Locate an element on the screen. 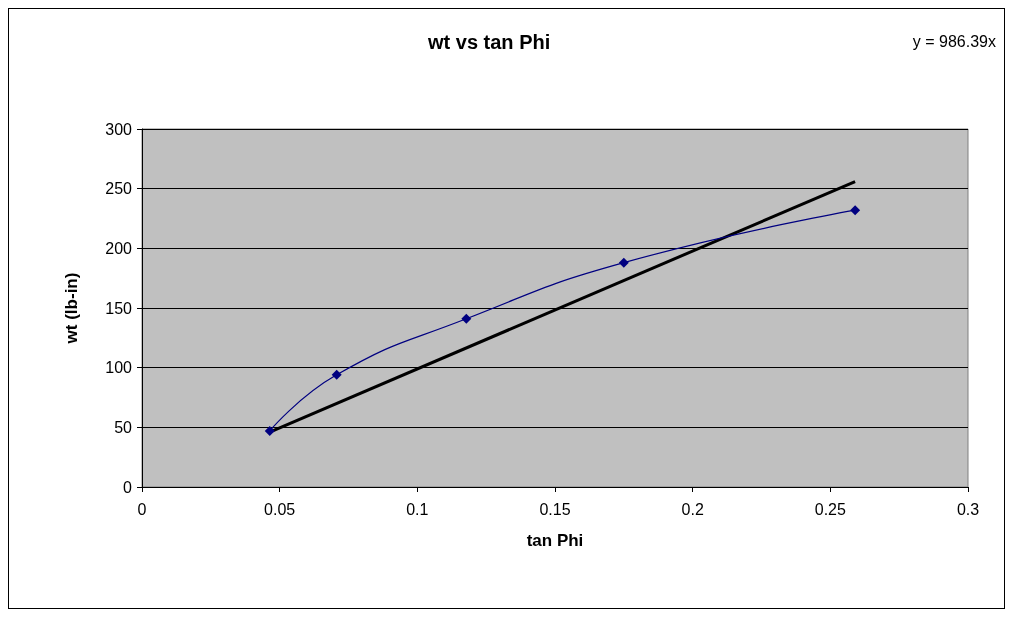  y-tick-label: 200 is located at coordinates (119, 248).